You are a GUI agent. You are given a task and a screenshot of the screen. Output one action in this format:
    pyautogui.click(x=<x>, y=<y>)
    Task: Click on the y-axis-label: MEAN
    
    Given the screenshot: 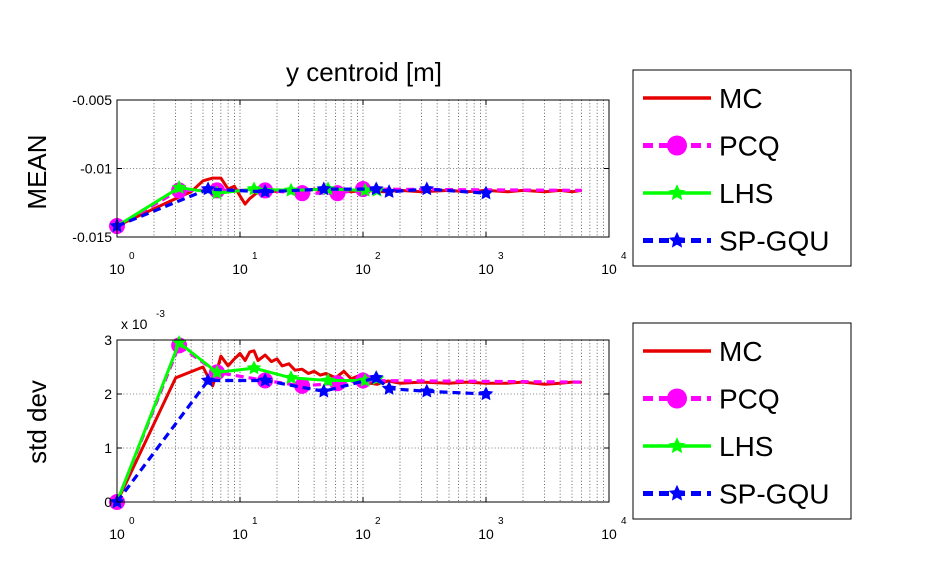 What is the action you would take?
    pyautogui.click(x=37, y=171)
    